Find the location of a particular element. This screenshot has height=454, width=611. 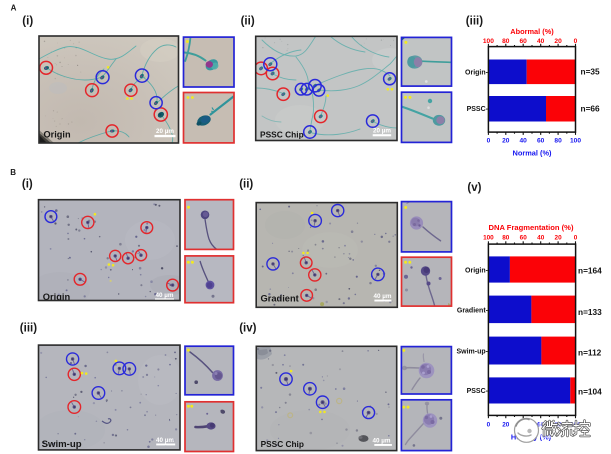

svg-text: Swim-up is located at coordinates (62, 444).